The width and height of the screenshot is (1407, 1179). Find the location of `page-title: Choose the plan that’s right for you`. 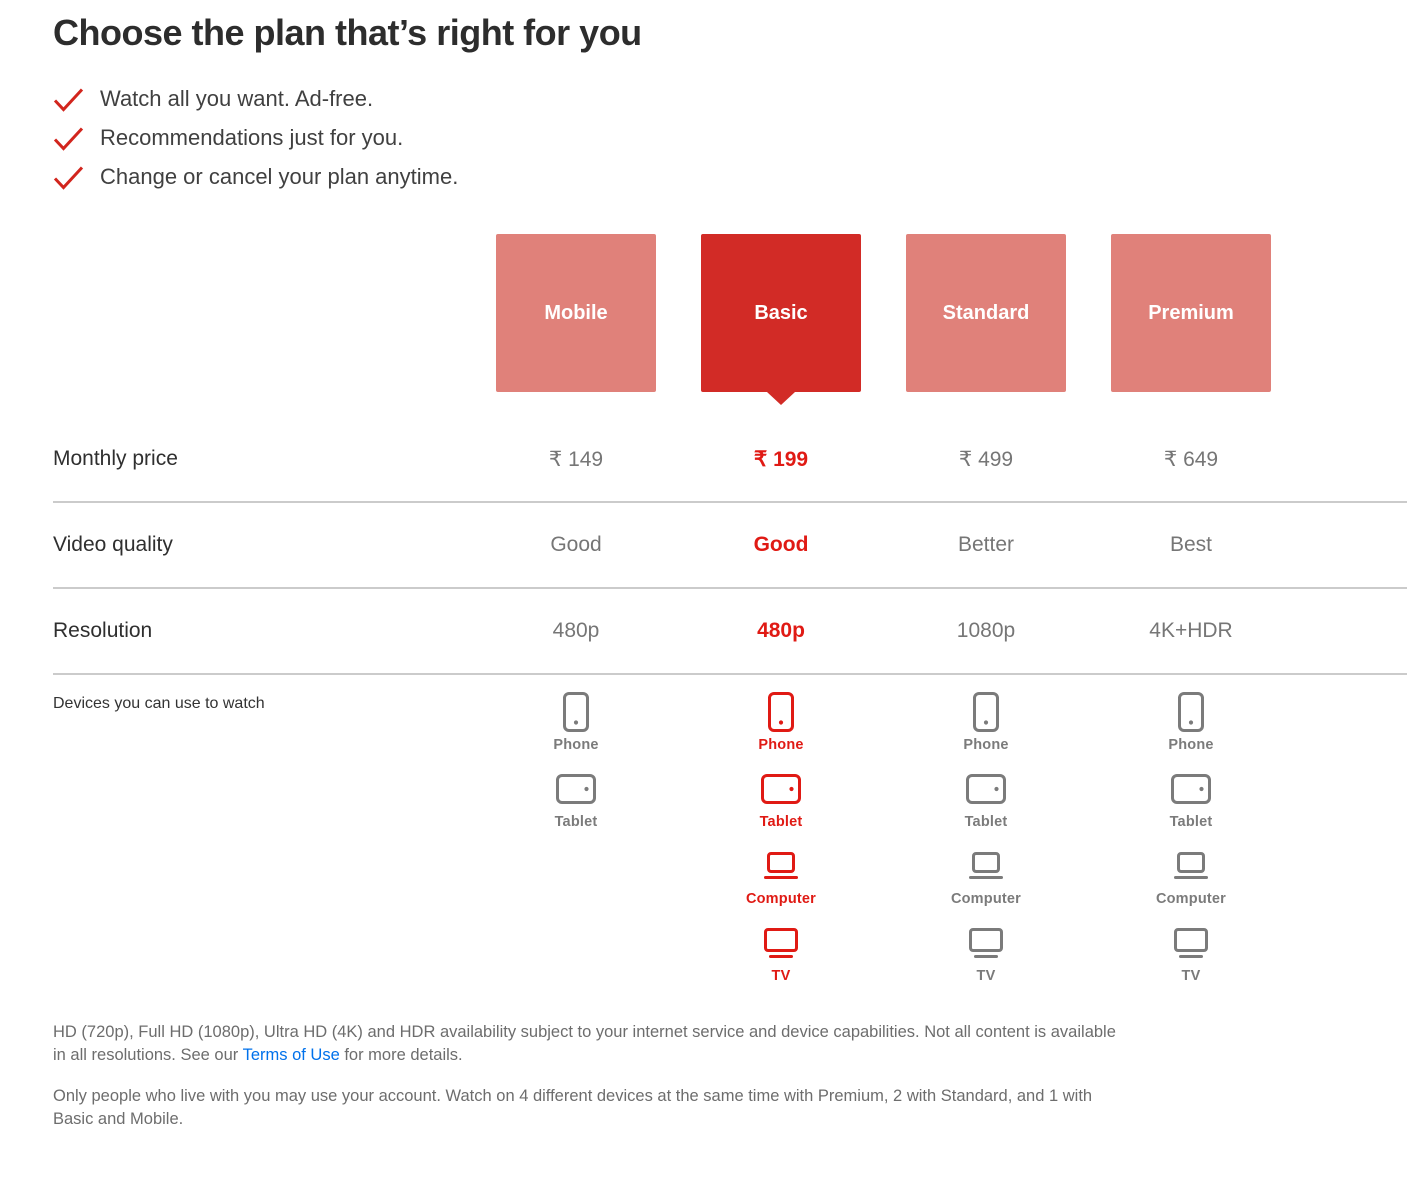

page-title: Choose the plan that’s right for you is located at coordinates (347, 32).